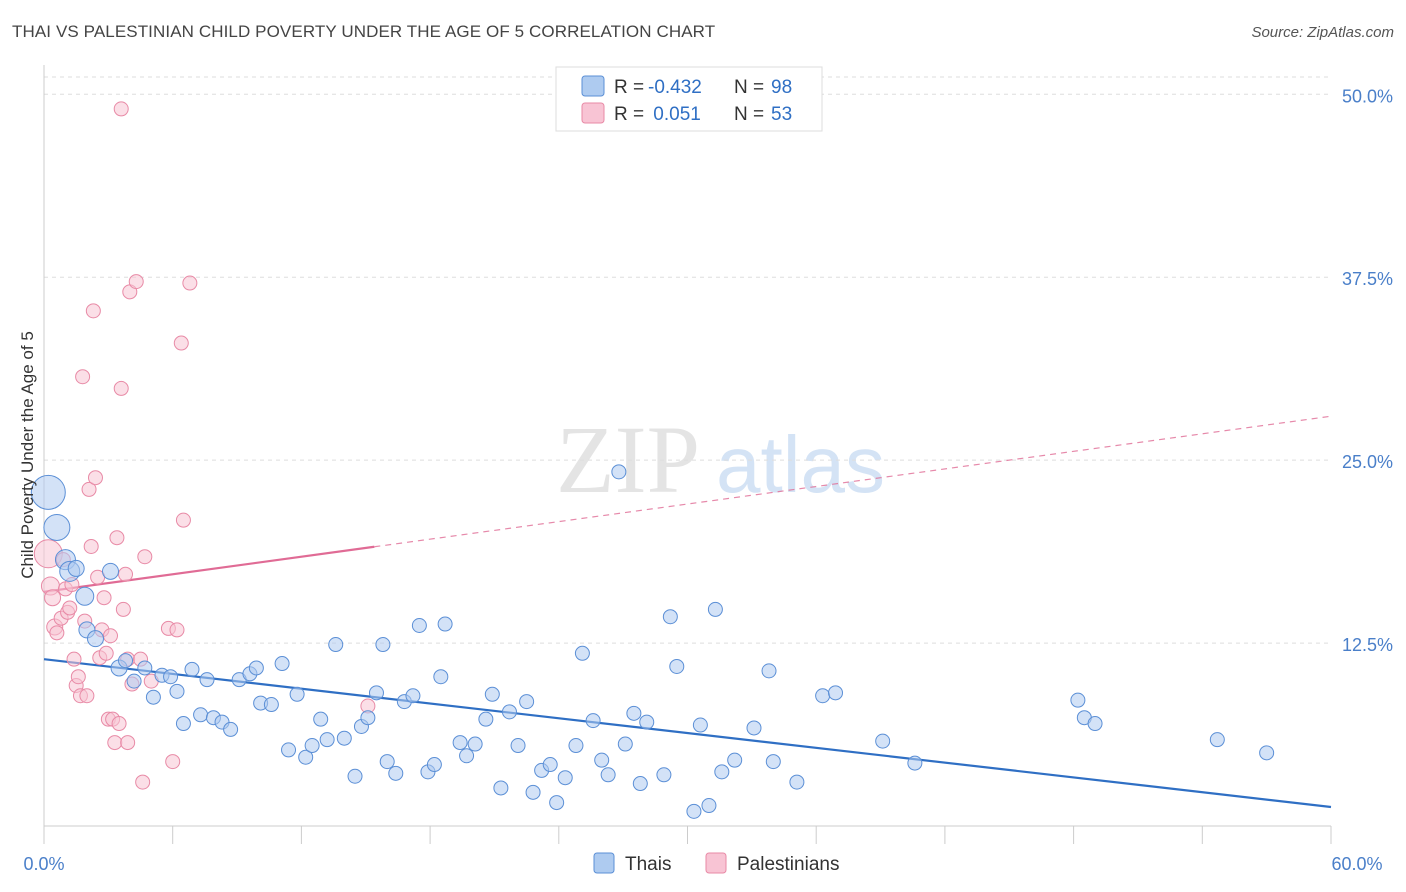  I want to click on legend-n-value-palestinians: 53, so click(781, 114).